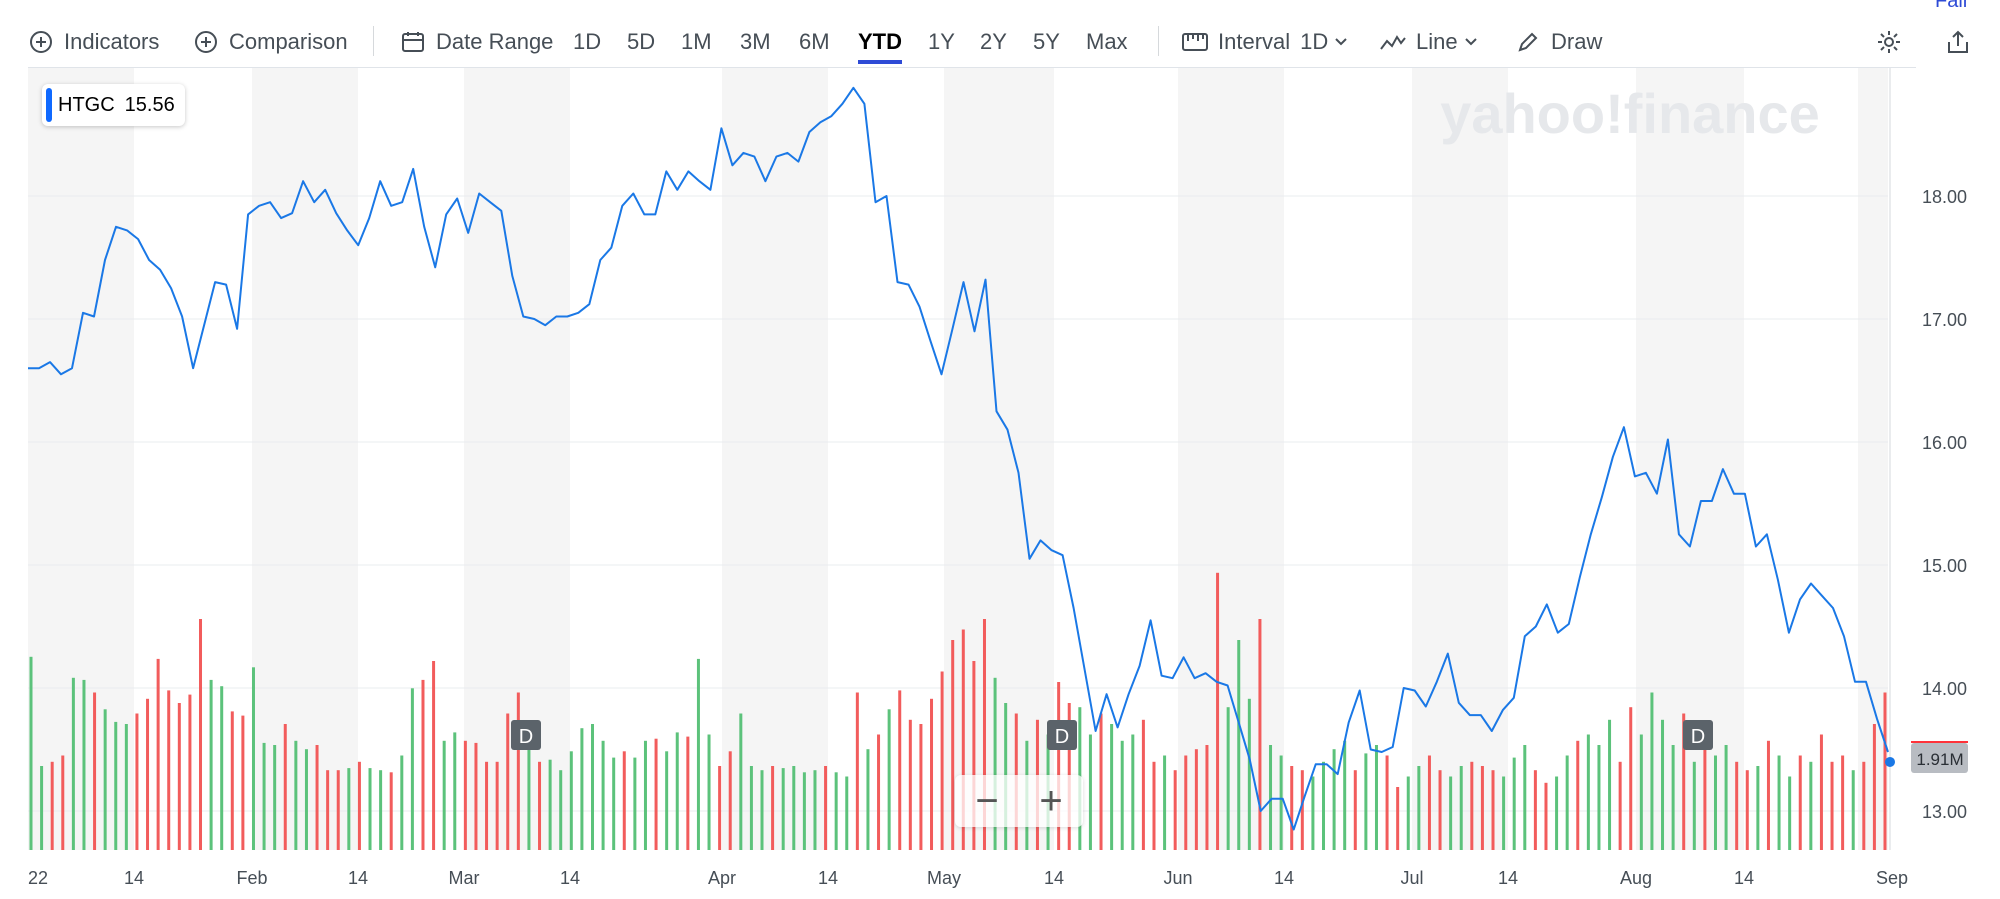 This screenshot has height=899, width=2000. Describe the element at coordinates (987, 800) in the screenshot. I see `zoom-out-button: −` at that location.